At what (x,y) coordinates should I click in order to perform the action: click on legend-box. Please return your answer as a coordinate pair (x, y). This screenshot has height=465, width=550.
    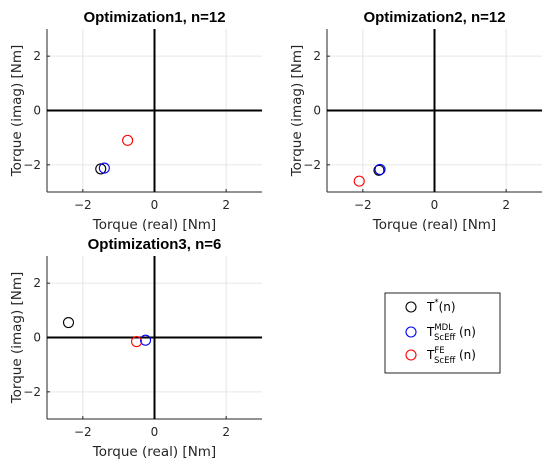
    Looking at the image, I should click on (442, 333).